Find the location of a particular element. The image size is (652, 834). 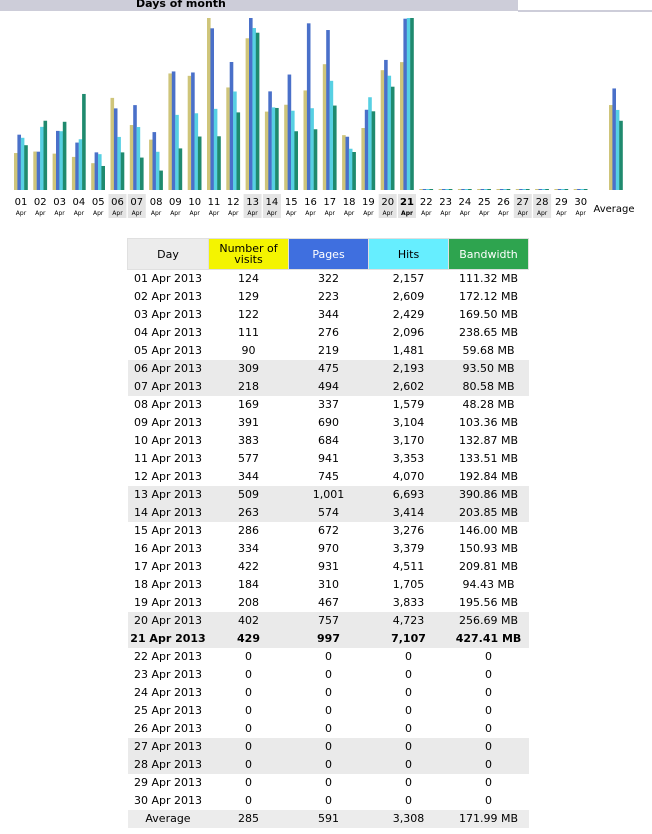

table-row: 17 Apr 2013 422 931 4,511 209.81 MB is located at coordinates (328, 567).